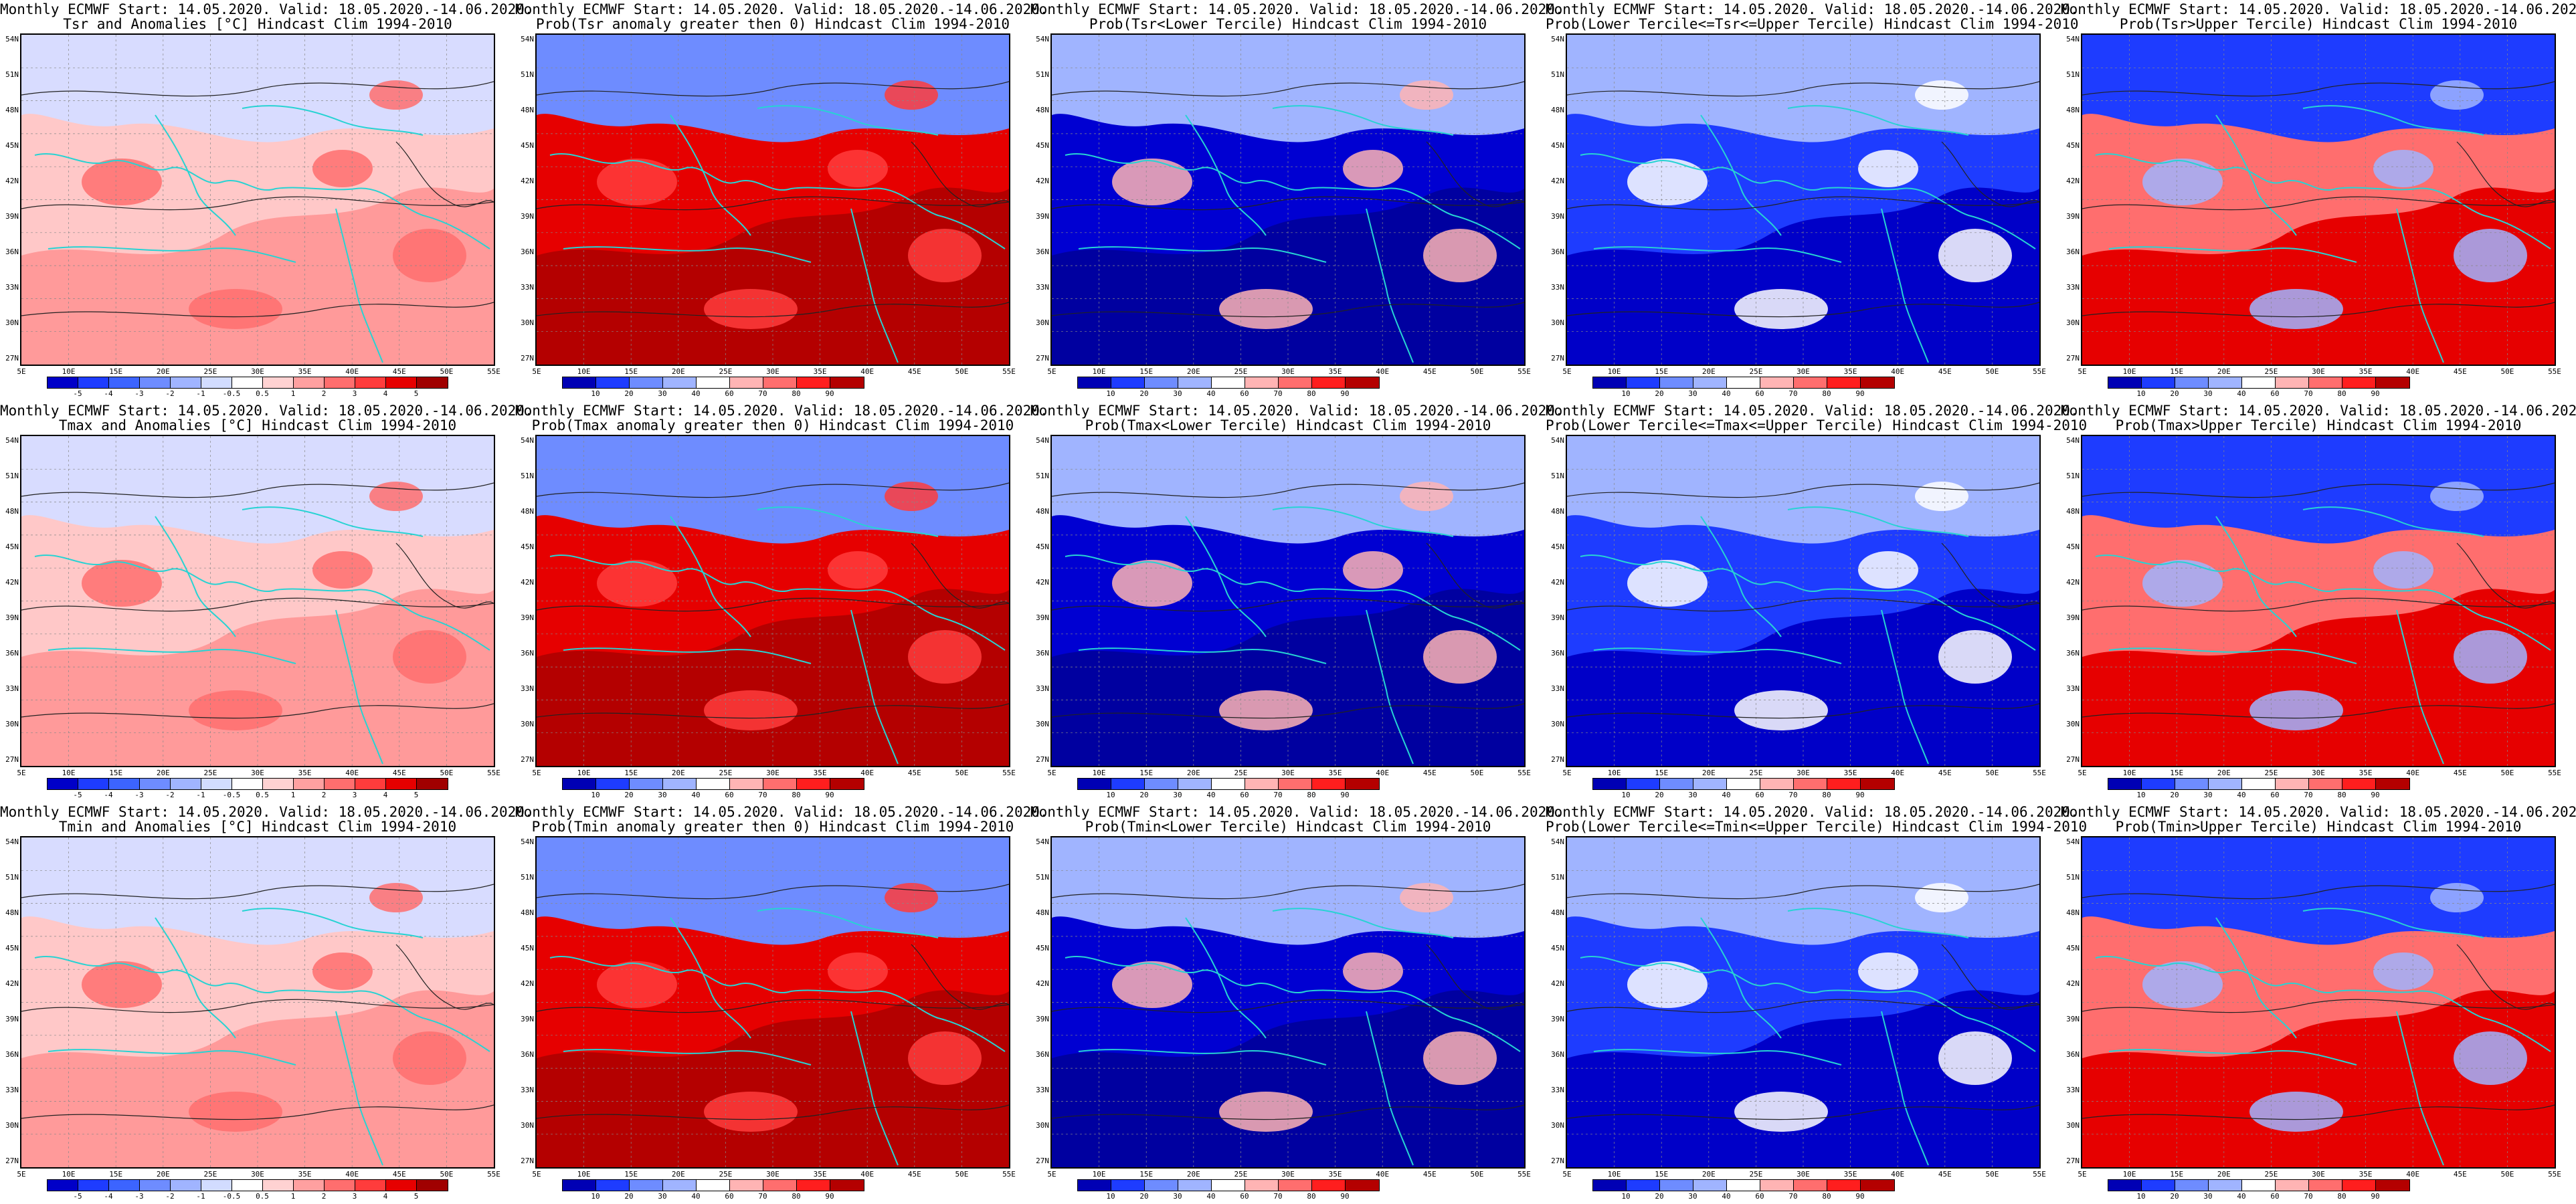  I want to click on colorbar-tick-label: 30, so click(1177, 795).